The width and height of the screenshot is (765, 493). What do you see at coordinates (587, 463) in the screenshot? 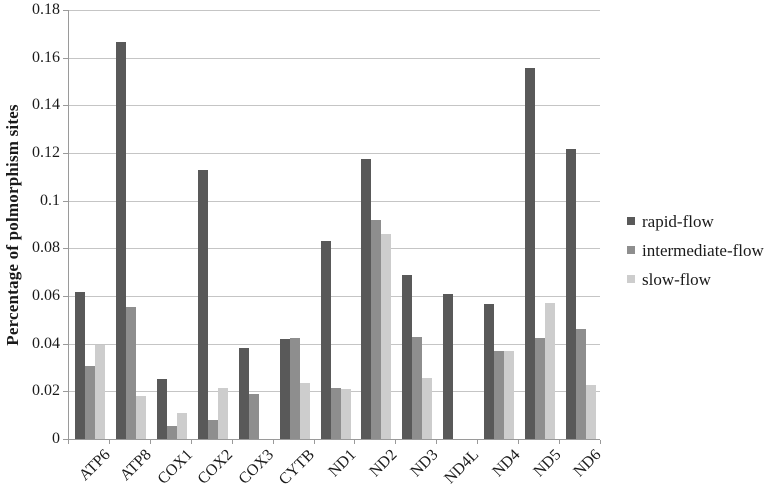
I see `x-tick-label-nd6: ND6` at bounding box center [587, 463].